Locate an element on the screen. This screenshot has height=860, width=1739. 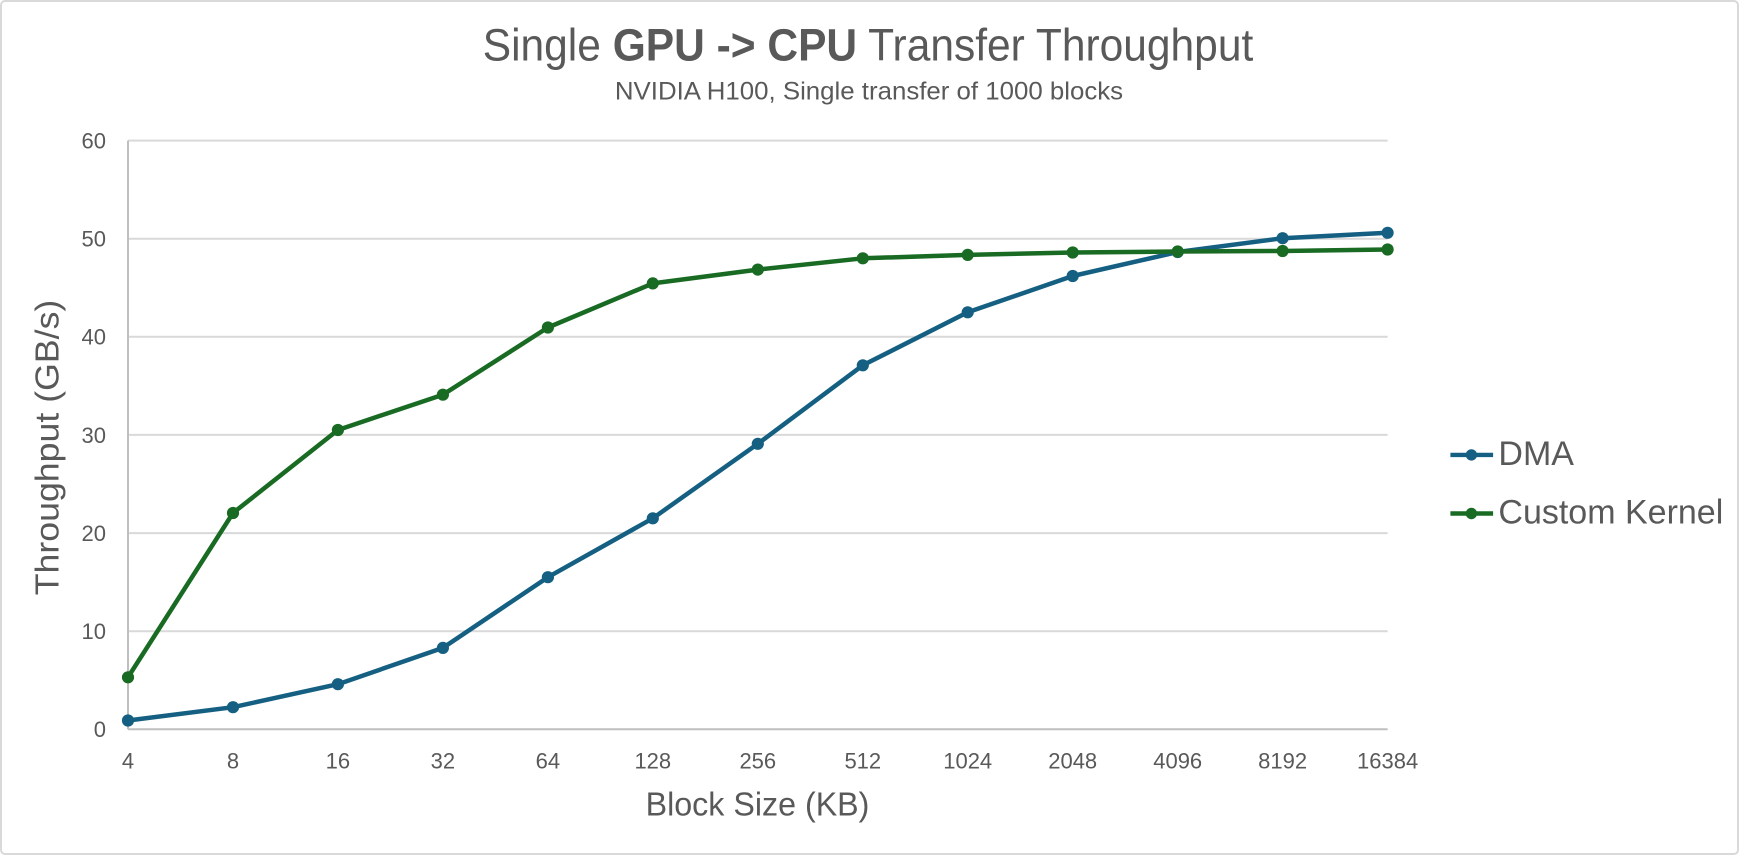
svg-text: 4096 is located at coordinates (1177, 760).